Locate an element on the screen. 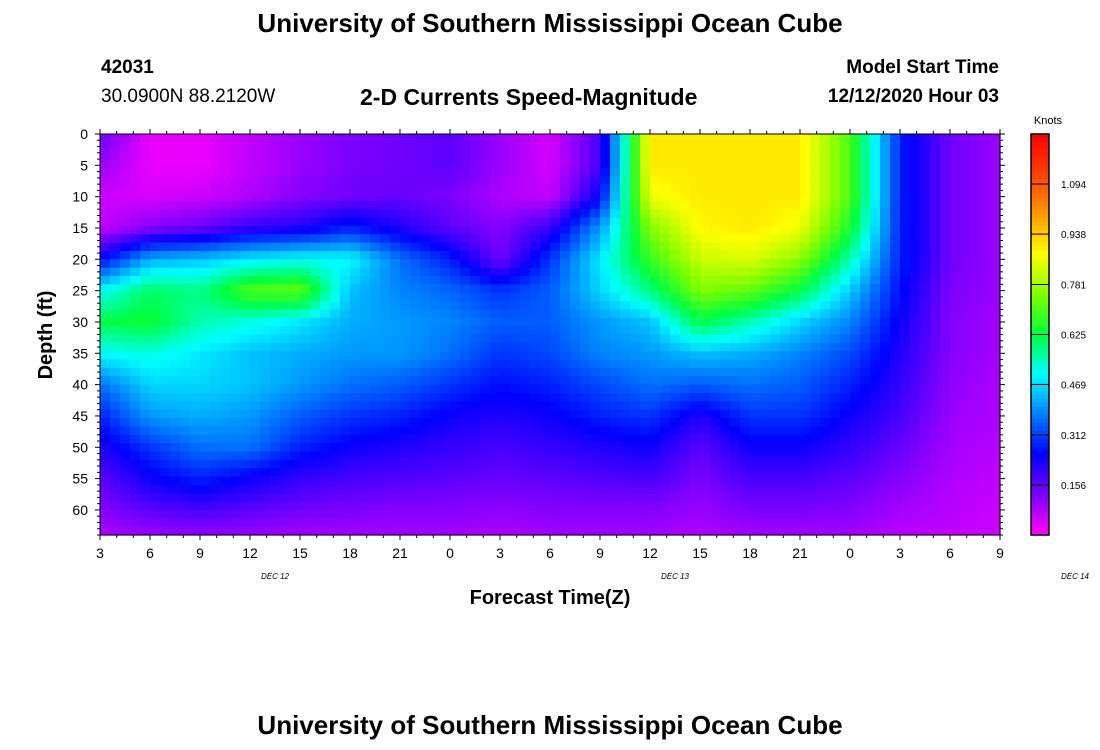  y-tick-label: 0 is located at coordinates (84, 134).